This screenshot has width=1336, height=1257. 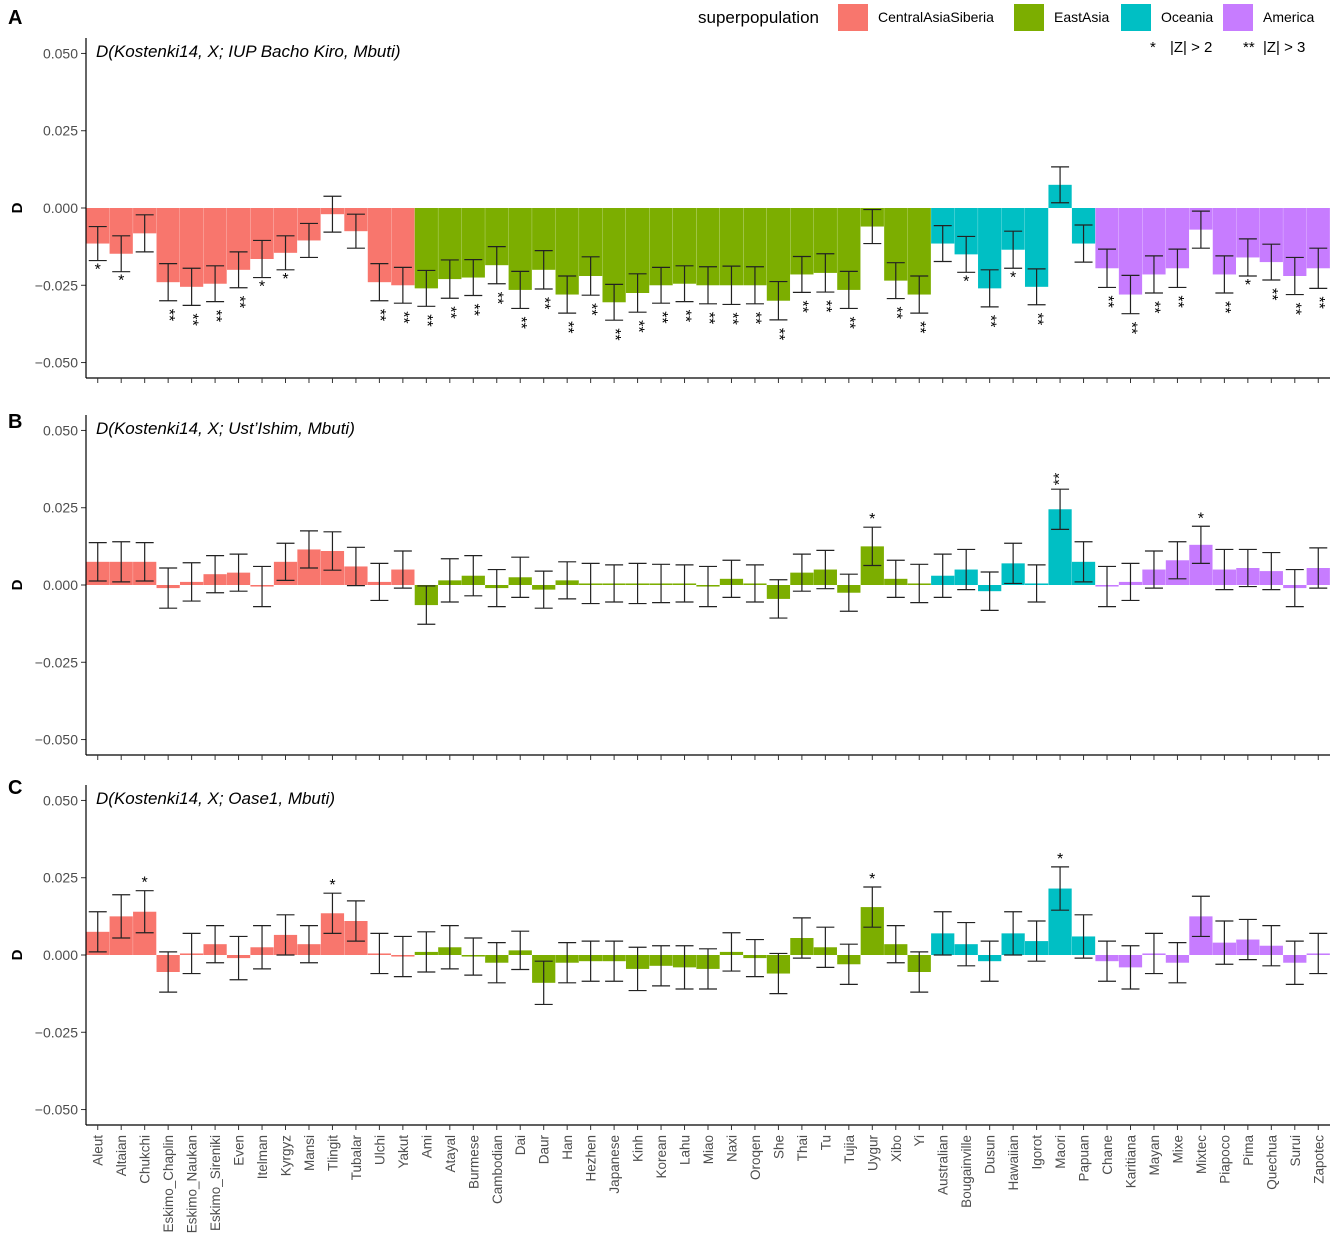 I want to click on legend-label: Oceania, so click(x=1187, y=17).